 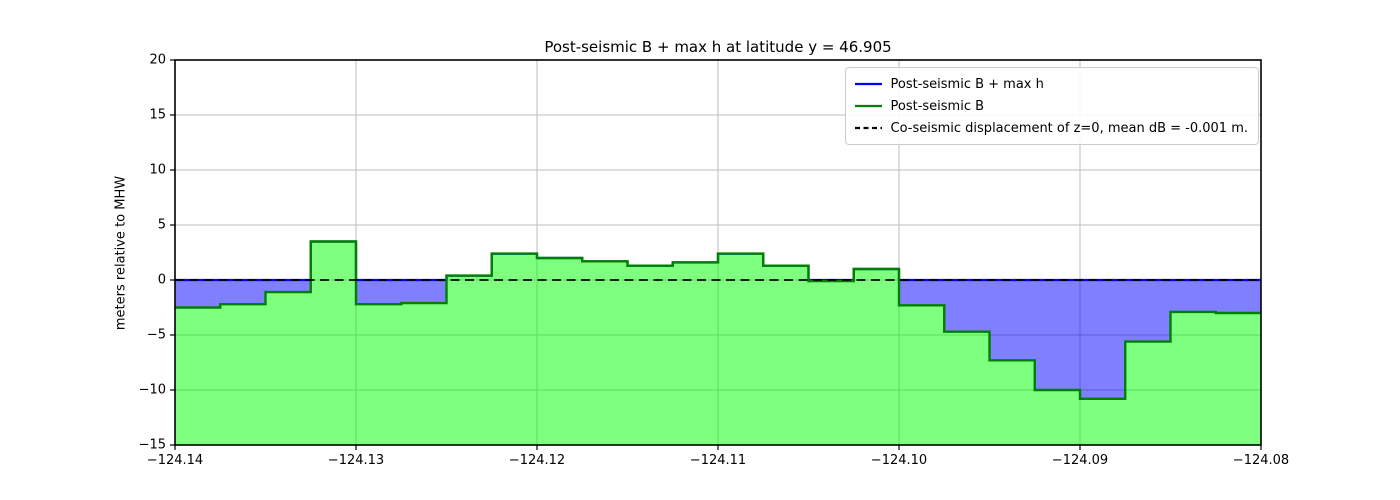 I want to click on y-tick-label: 20, so click(x=157, y=60).